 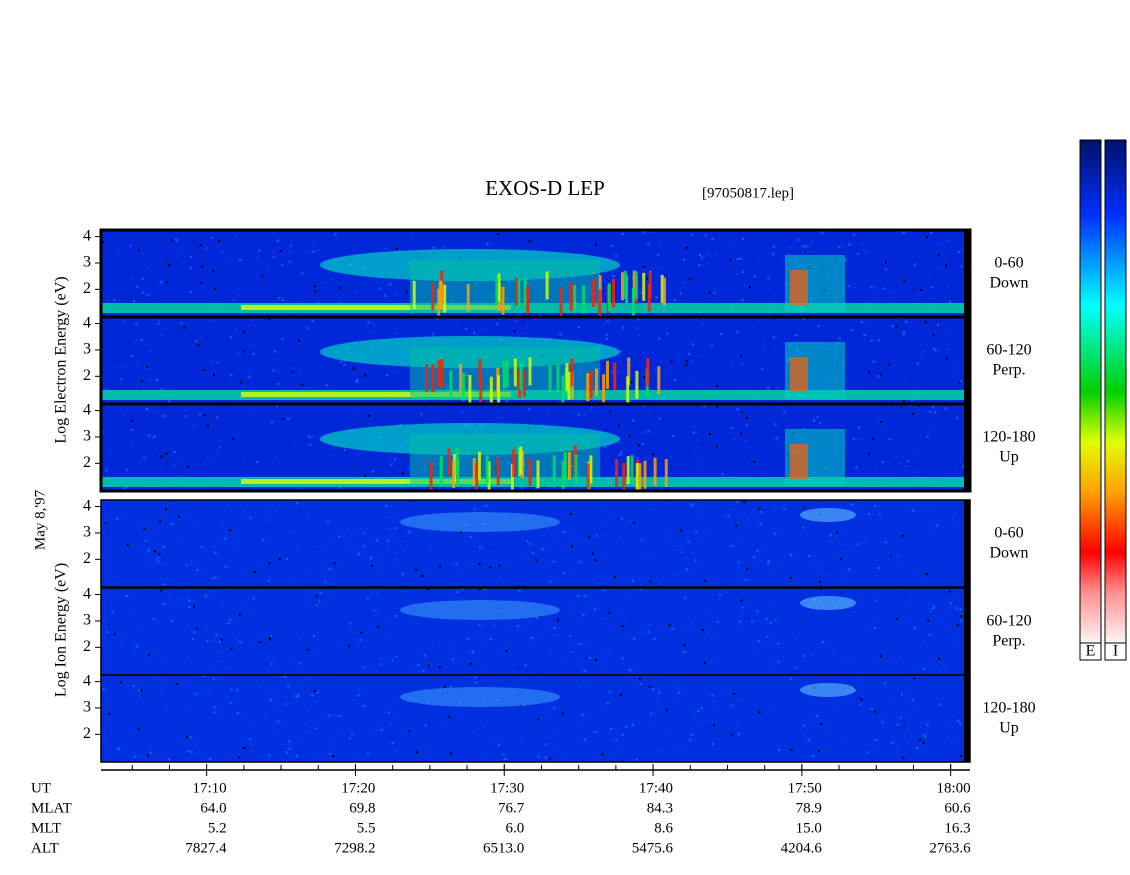 What do you see at coordinates (87, 532) in the screenshot?
I see `y-tick-label: 3` at bounding box center [87, 532].